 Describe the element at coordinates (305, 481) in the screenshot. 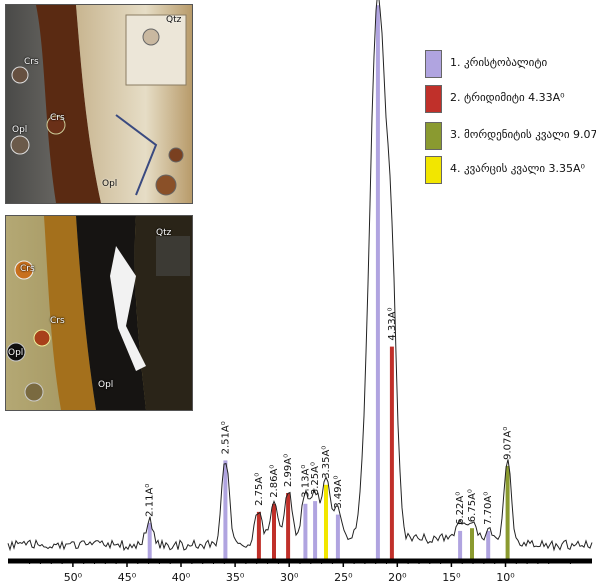

I see `peak-label-6: 3.13A⁰` at that location.